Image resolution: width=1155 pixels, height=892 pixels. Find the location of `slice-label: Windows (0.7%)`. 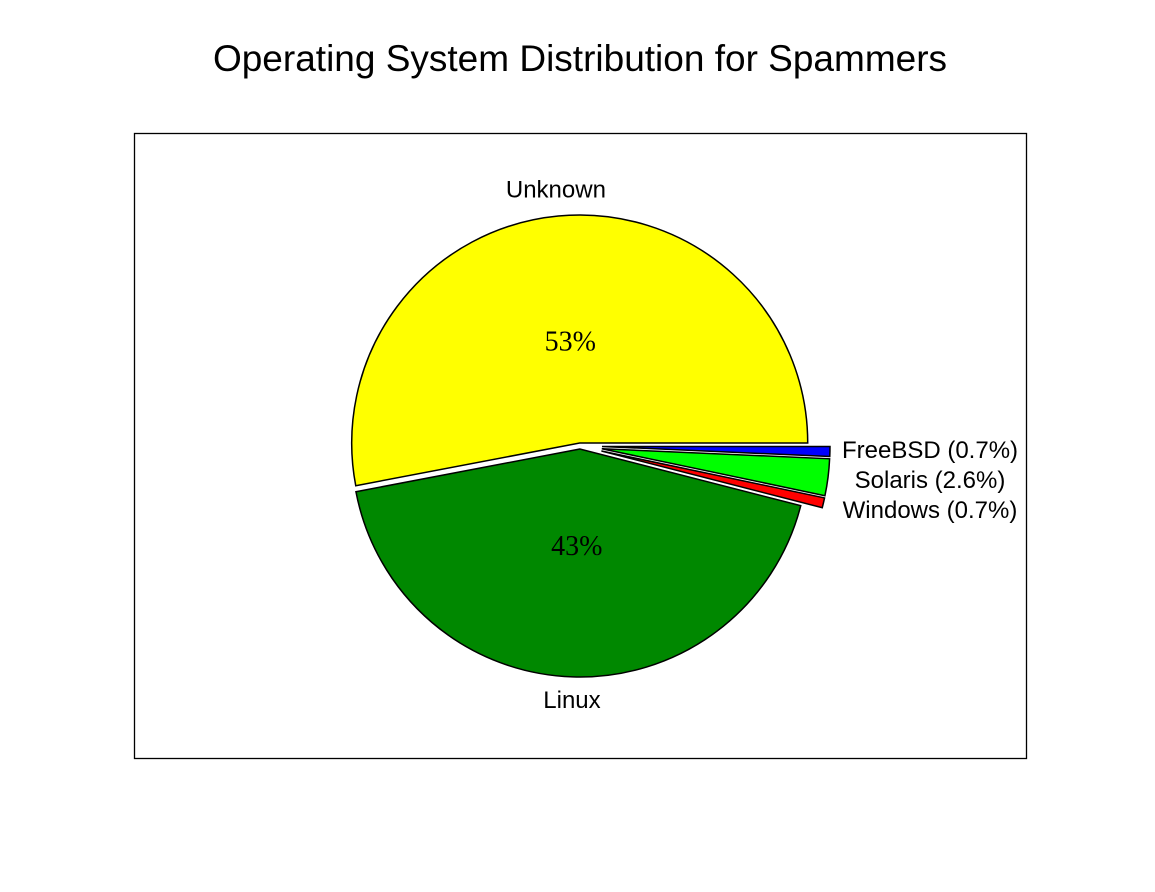

slice-label: Windows (0.7%) is located at coordinates (930, 510).